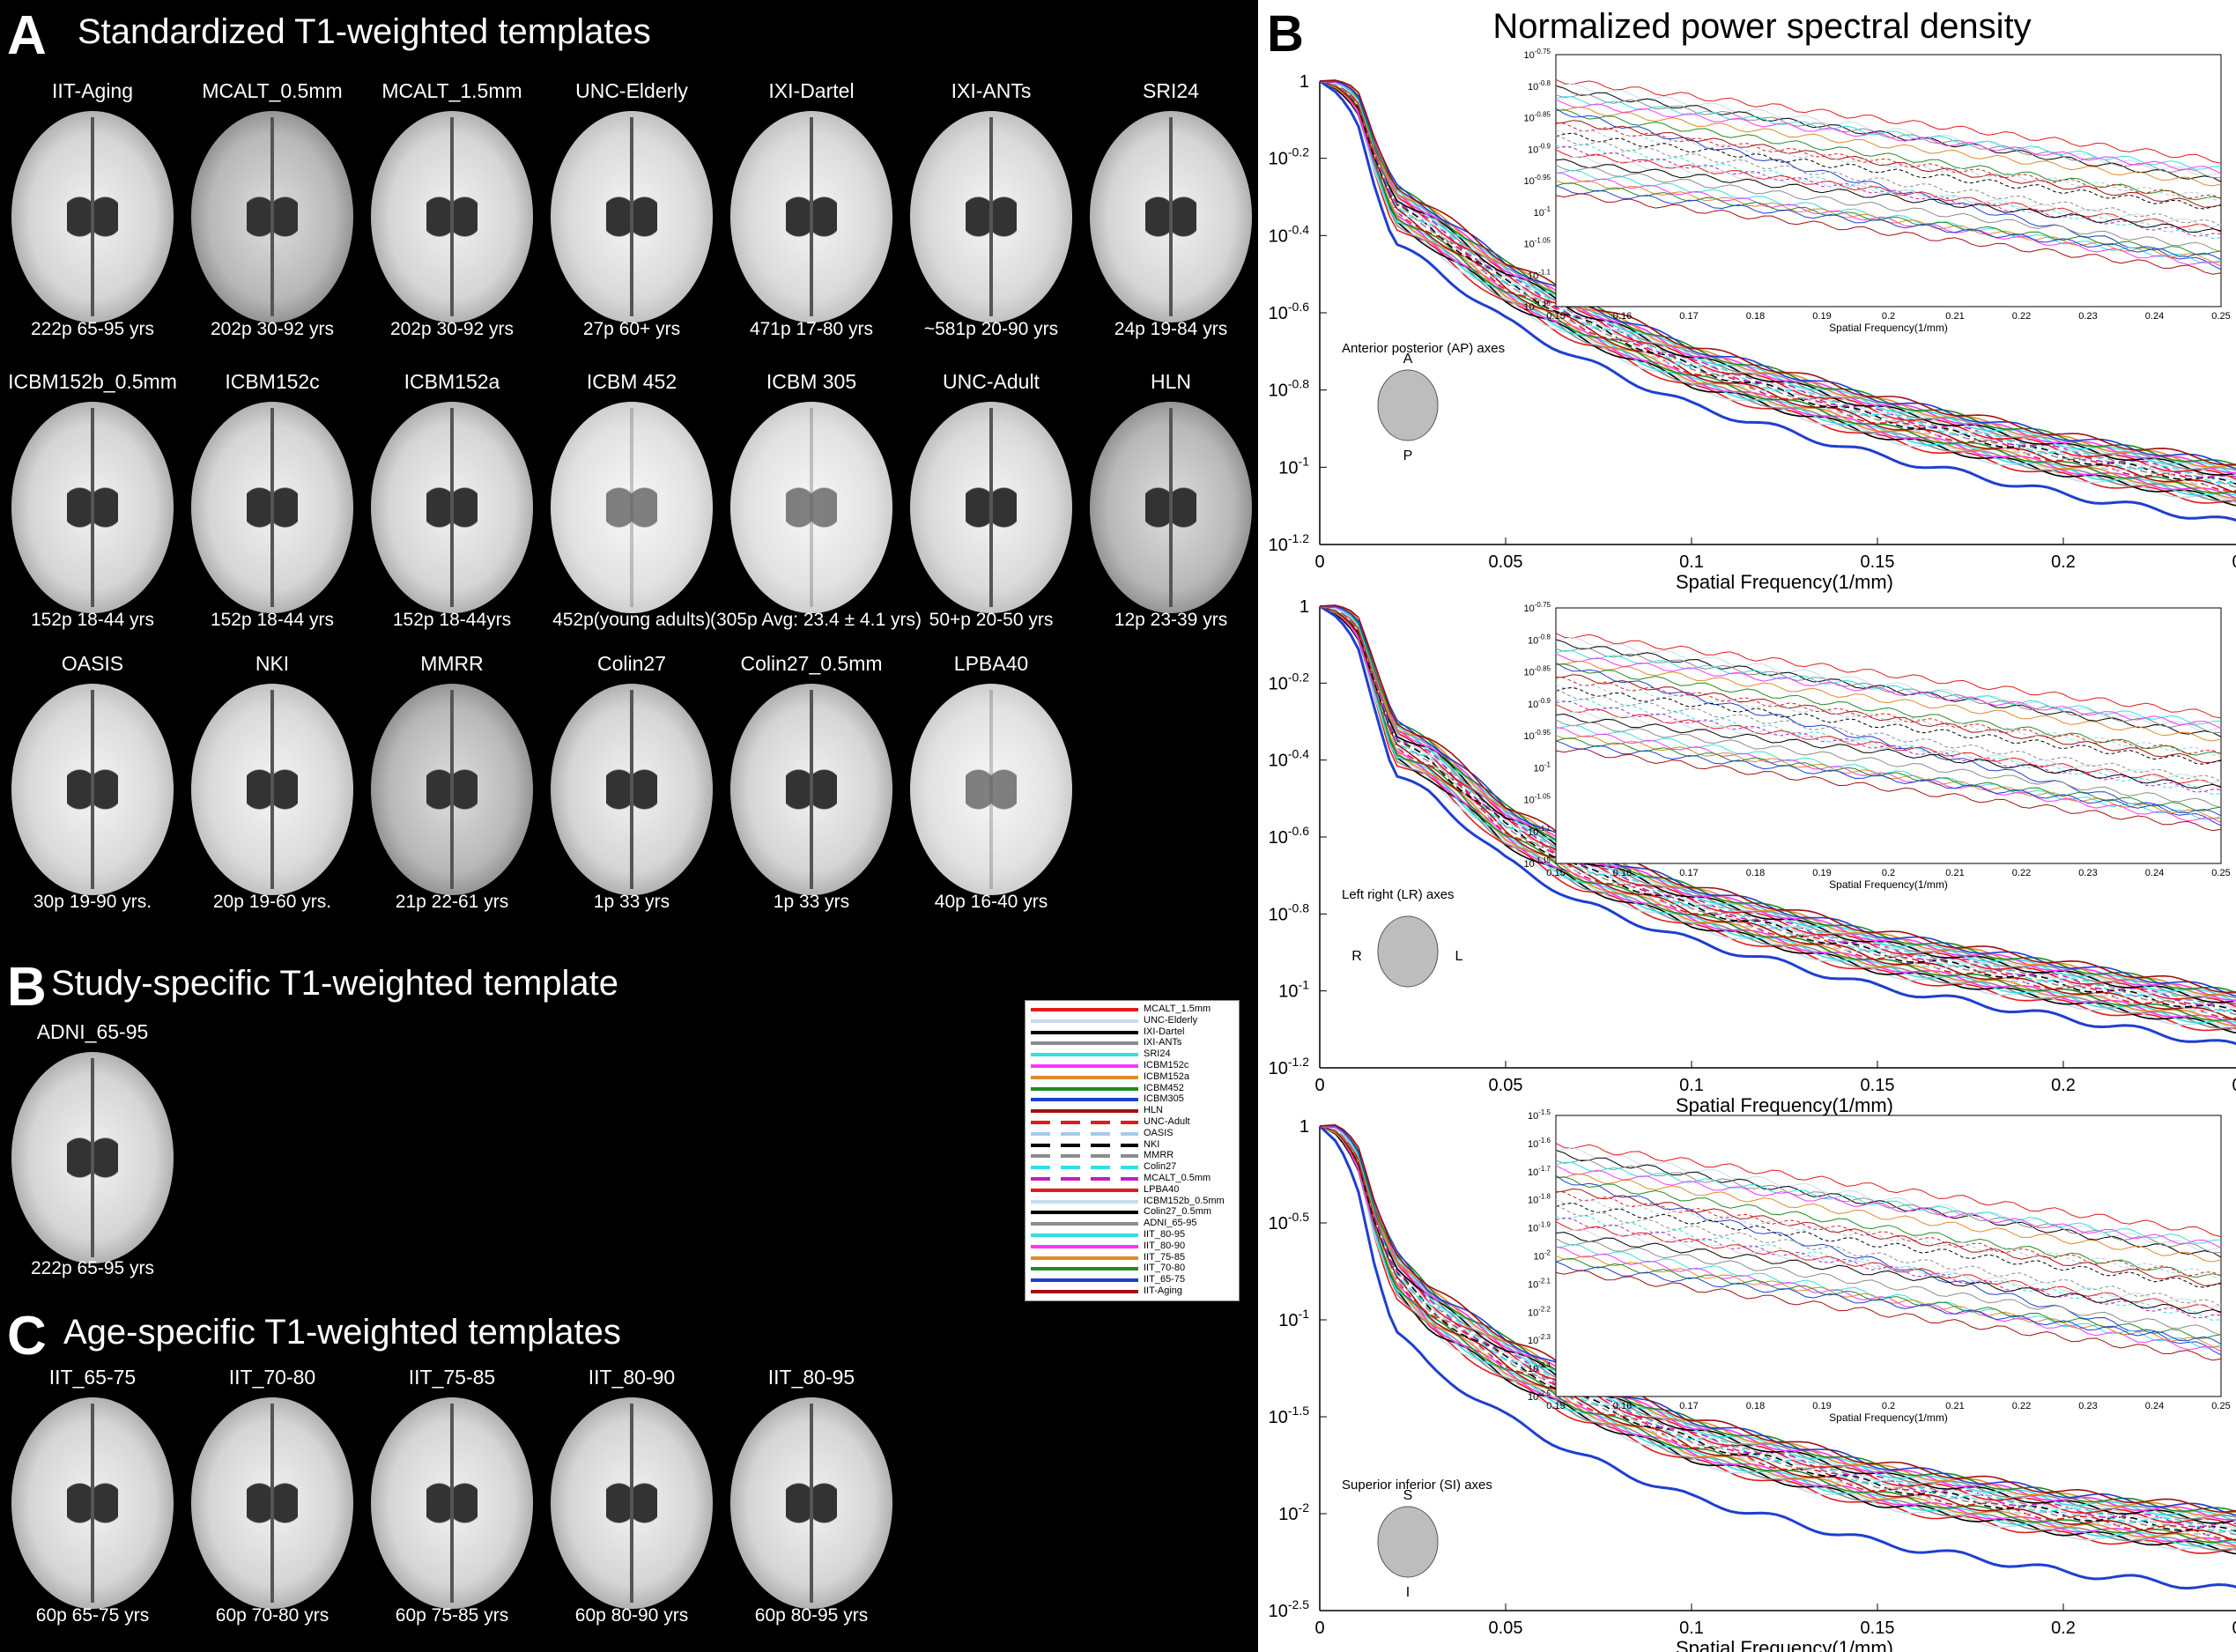 This screenshot has width=2236, height=1652. What do you see at coordinates (1878, 1628) in the screenshot?
I see `x-tick-label: 0.15` at bounding box center [1878, 1628].